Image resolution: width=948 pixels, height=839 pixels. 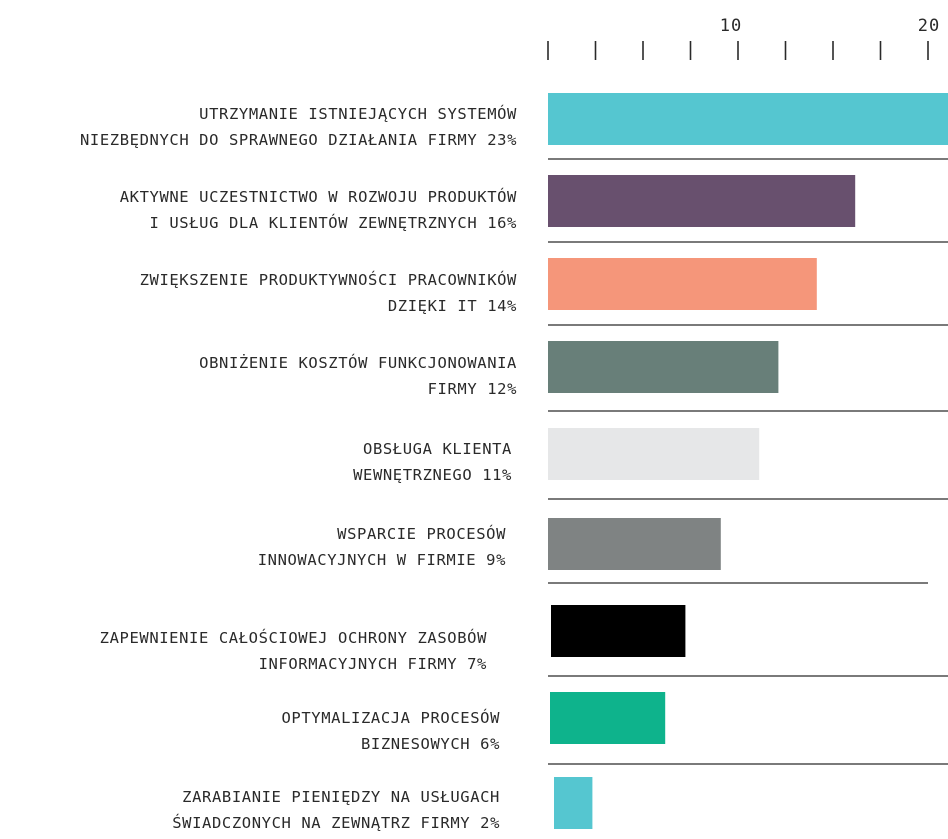 What do you see at coordinates (743, 38) in the screenshot?
I see `x-axis: 10 20` at bounding box center [743, 38].